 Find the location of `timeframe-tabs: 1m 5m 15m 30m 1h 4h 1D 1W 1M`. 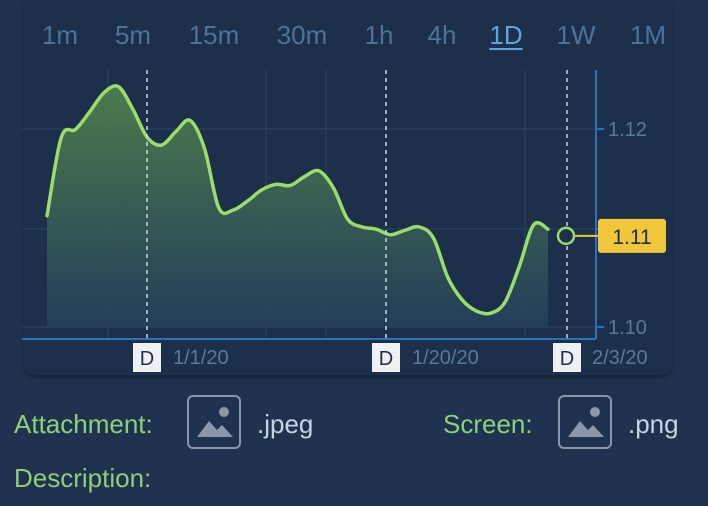

timeframe-tabs: 1m 5m 15m 30m 1h 4h 1D 1W 1M is located at coordinates (354, 35).